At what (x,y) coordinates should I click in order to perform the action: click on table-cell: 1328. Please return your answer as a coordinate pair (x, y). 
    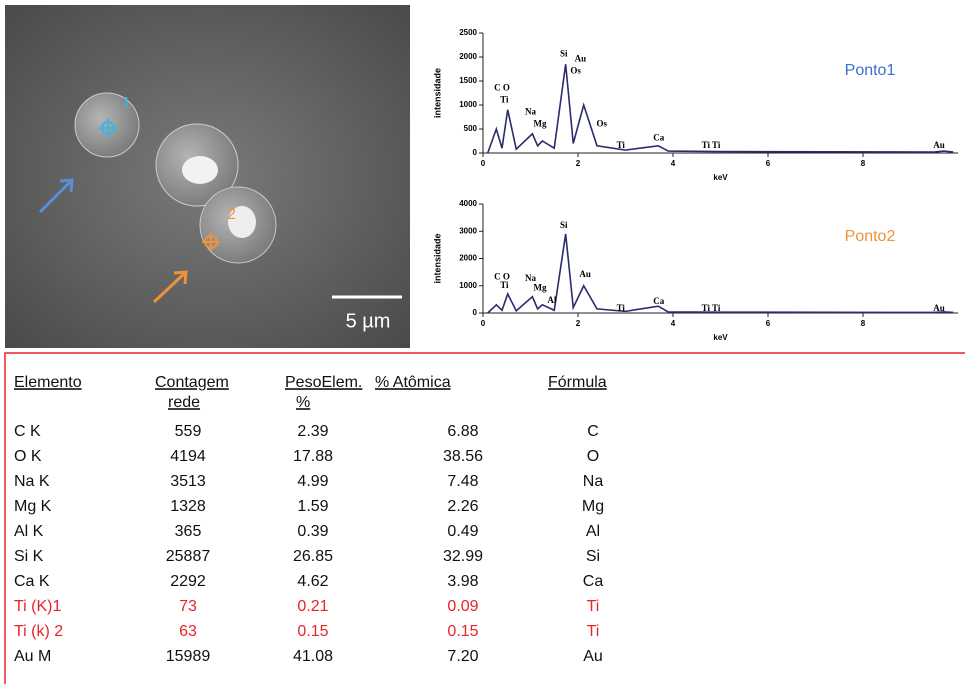
    Looking at the image, I should click on (188, 506).